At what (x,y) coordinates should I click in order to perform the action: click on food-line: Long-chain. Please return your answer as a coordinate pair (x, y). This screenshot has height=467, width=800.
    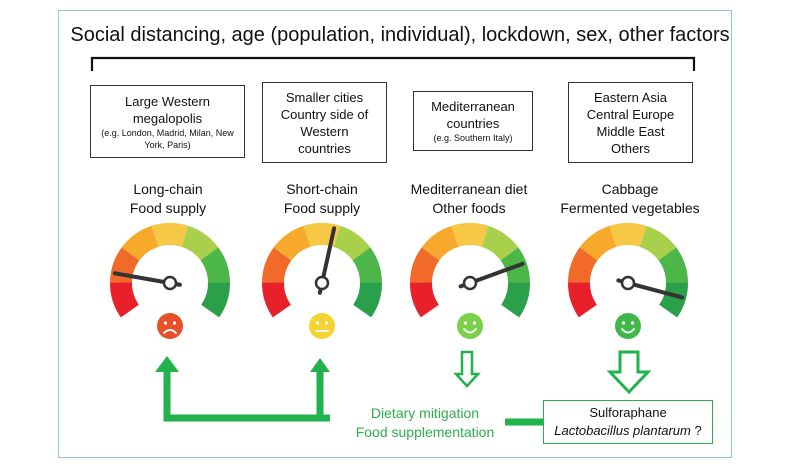
    Looking at the image, I should click on (168, 189).